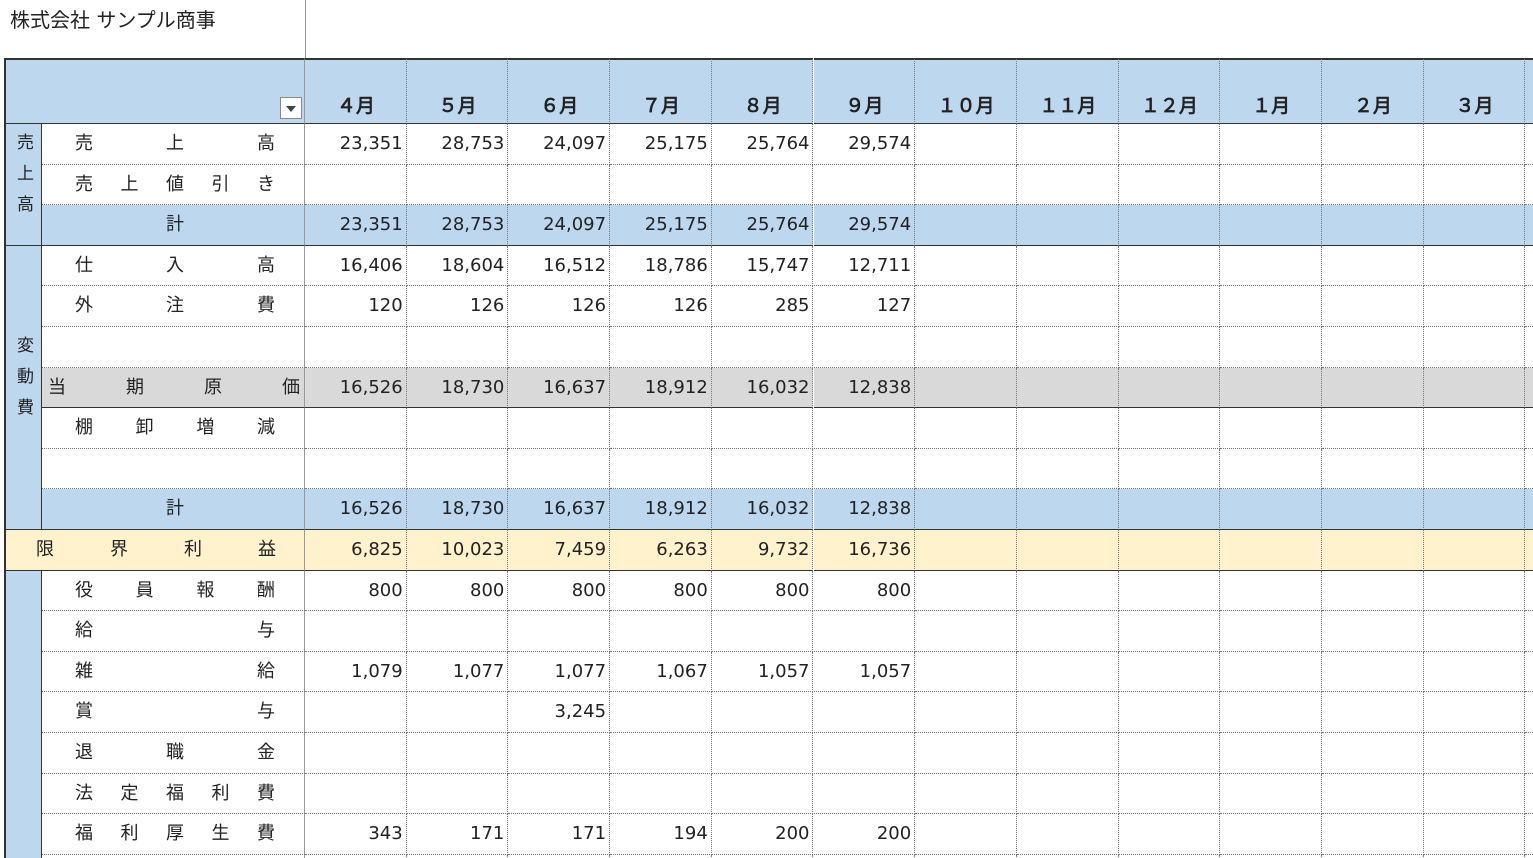  I want to click on cell-value: 171, so click(589, 834).